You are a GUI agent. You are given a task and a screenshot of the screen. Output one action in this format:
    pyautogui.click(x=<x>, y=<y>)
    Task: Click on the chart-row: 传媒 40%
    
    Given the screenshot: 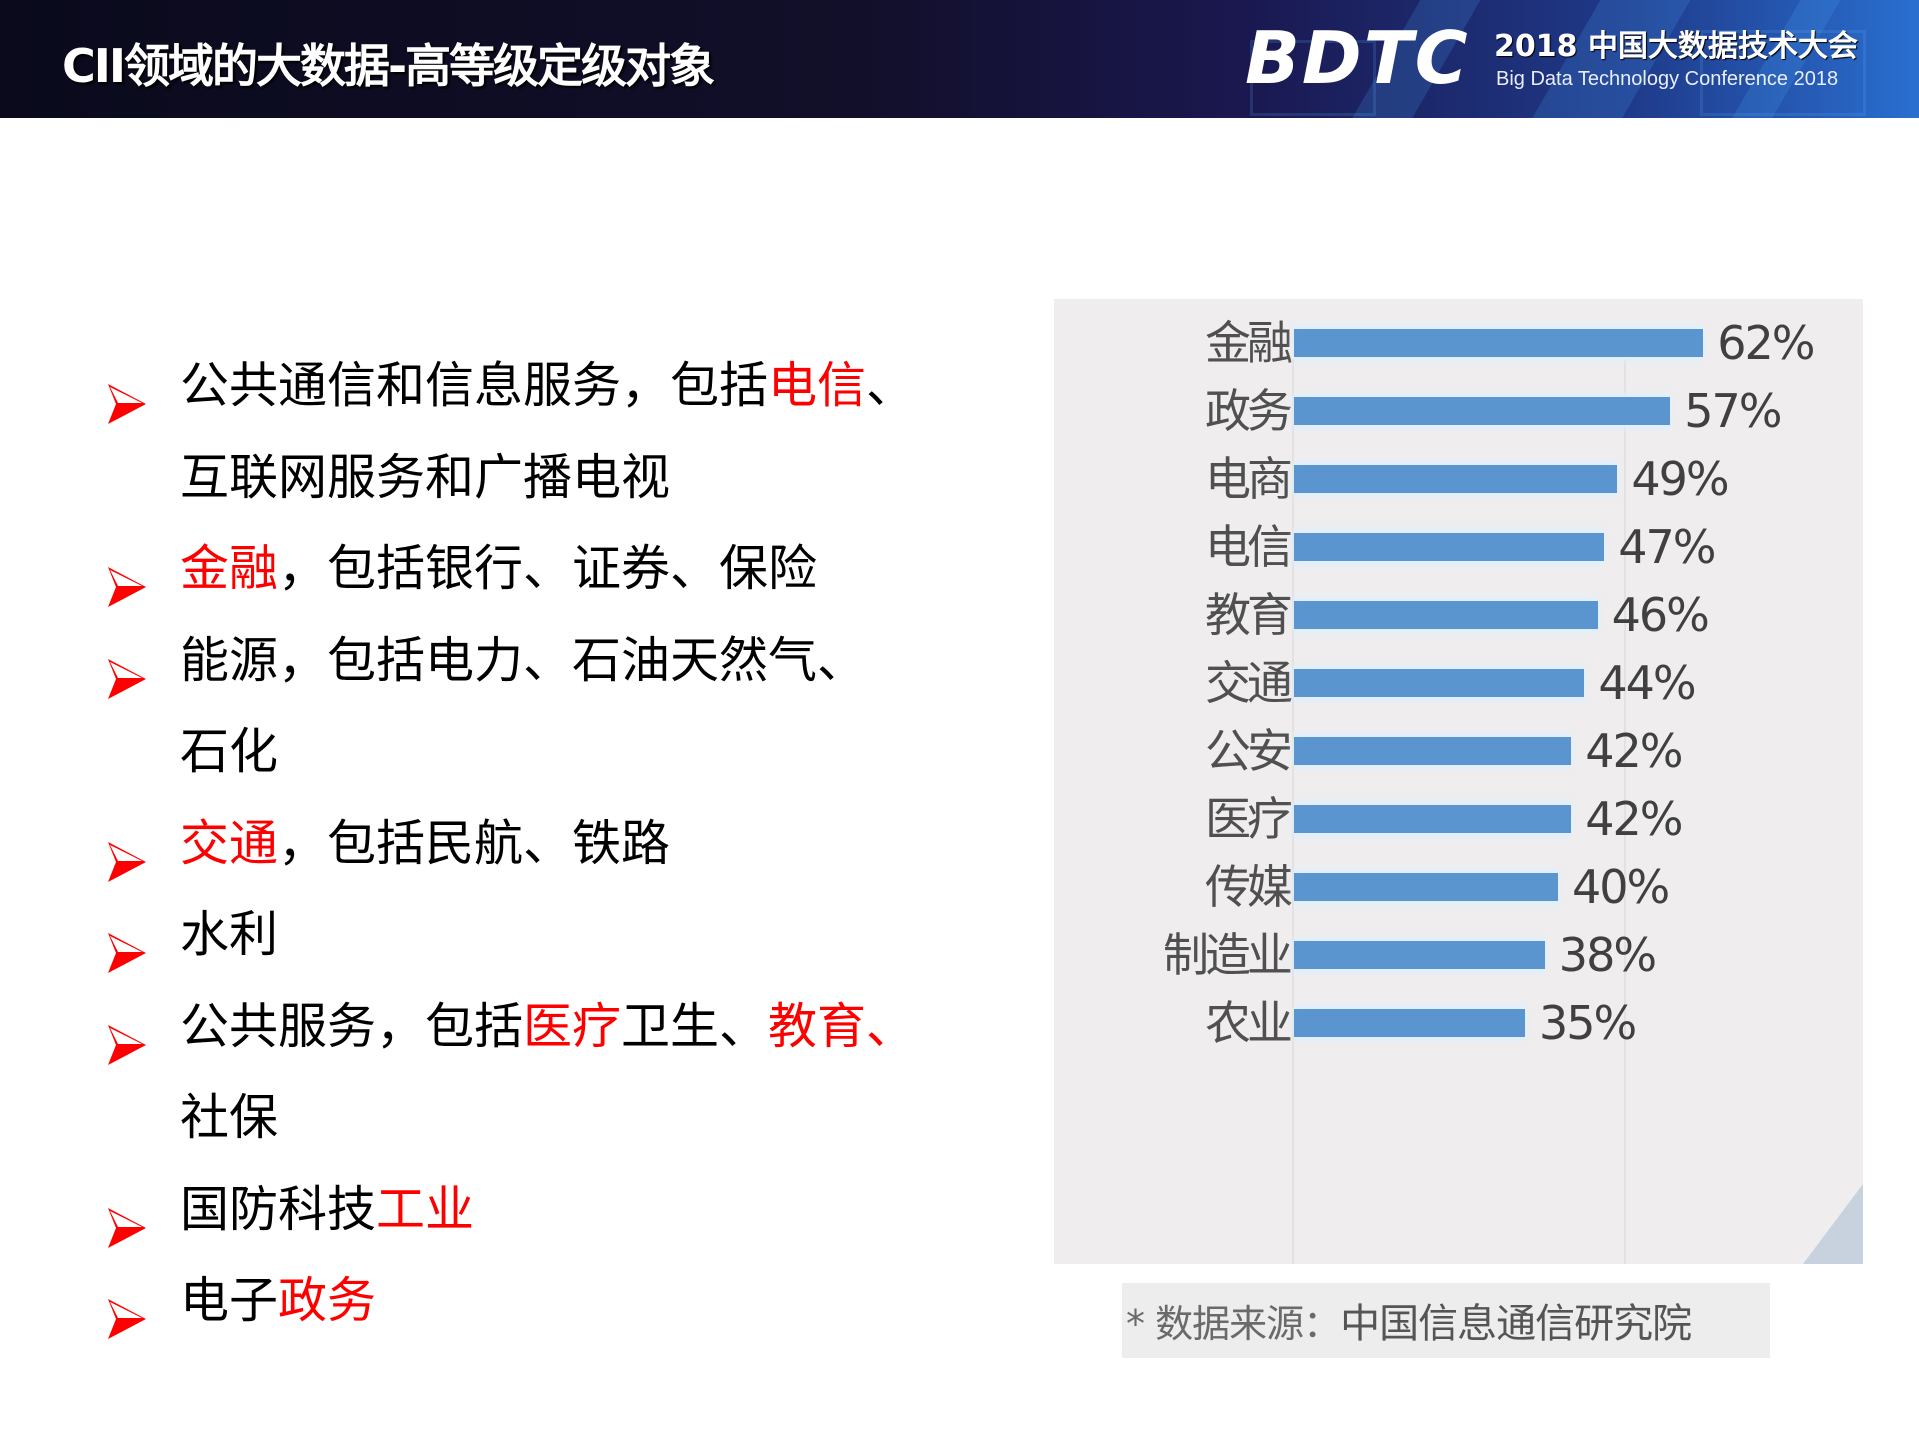 What is the action you would take?
    pyautogui.click(x=1458, y=888)
    